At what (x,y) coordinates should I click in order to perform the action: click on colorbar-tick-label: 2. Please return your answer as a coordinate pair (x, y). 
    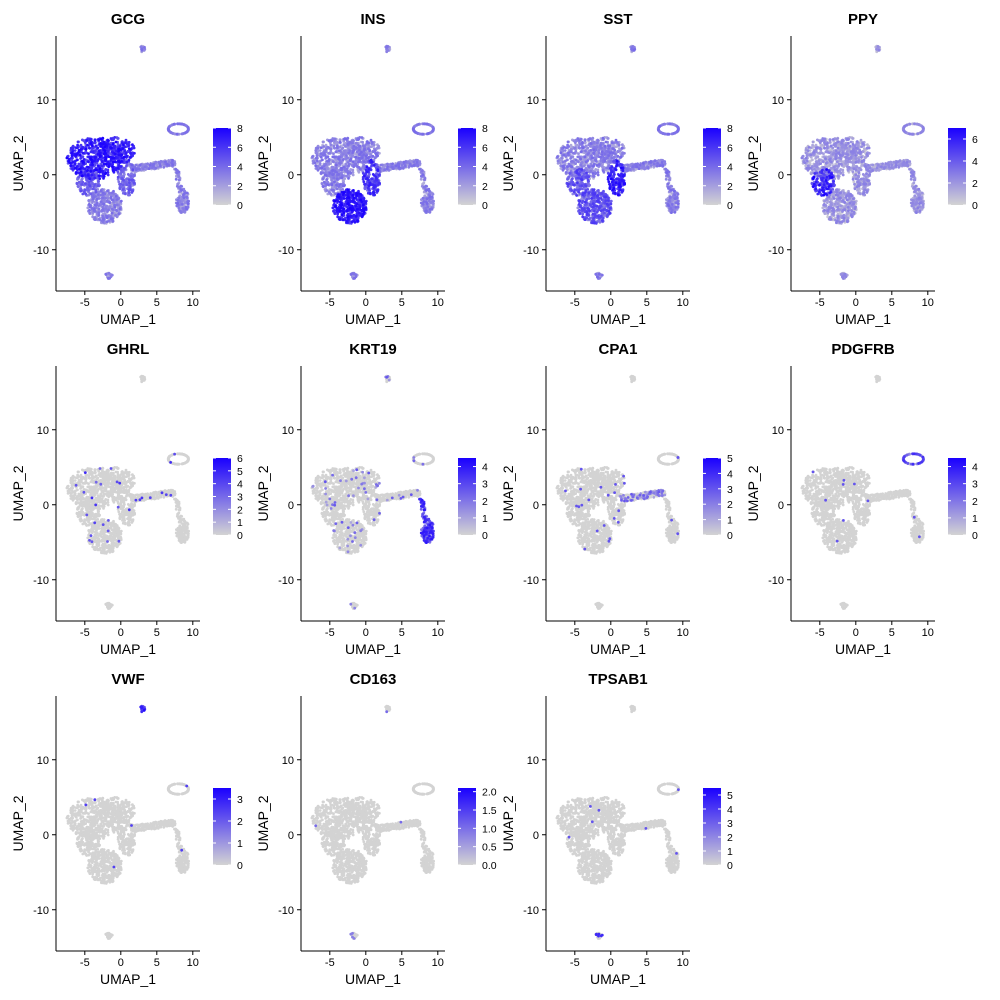
    Looking at the image, I should click on (485, 187).